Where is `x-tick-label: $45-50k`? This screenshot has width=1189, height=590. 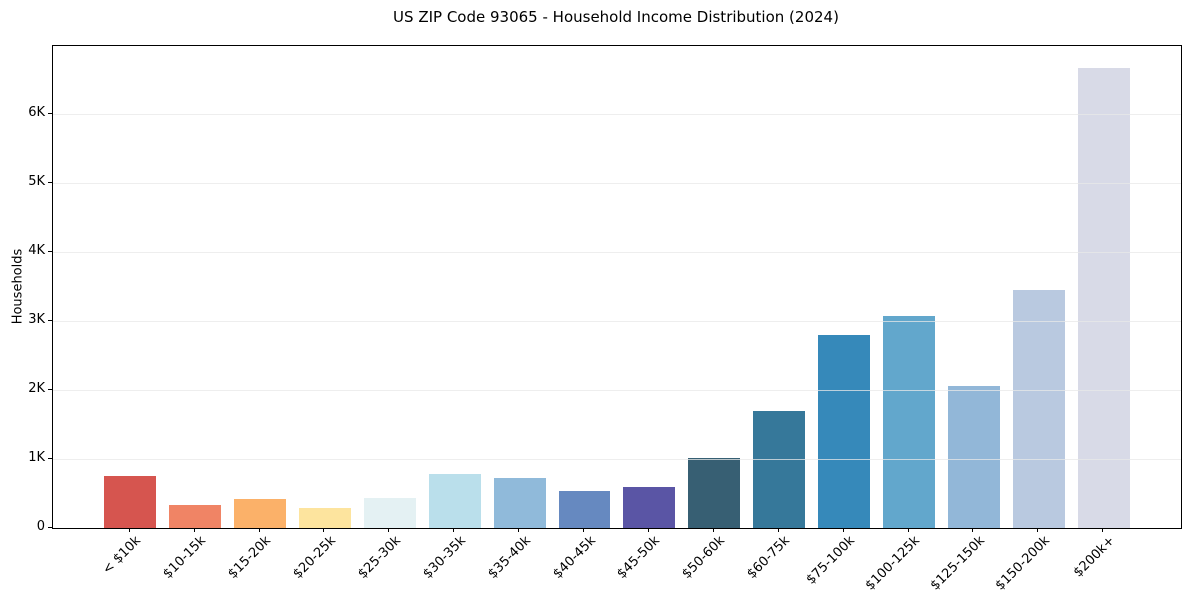 x-tick-label: $45-50k is located at coordinates (639, 557).